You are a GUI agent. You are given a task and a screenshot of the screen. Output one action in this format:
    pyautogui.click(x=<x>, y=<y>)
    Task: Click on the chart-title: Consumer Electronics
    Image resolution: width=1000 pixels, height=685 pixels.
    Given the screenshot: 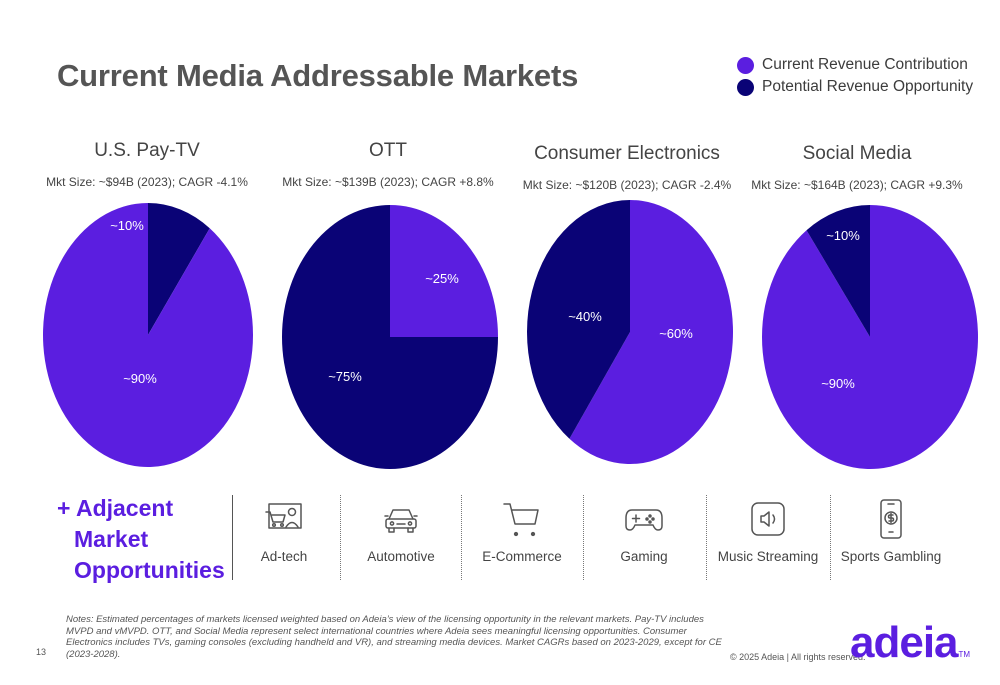 What is the action you would take?
    pyautogui.click(x=627, y=153)
    